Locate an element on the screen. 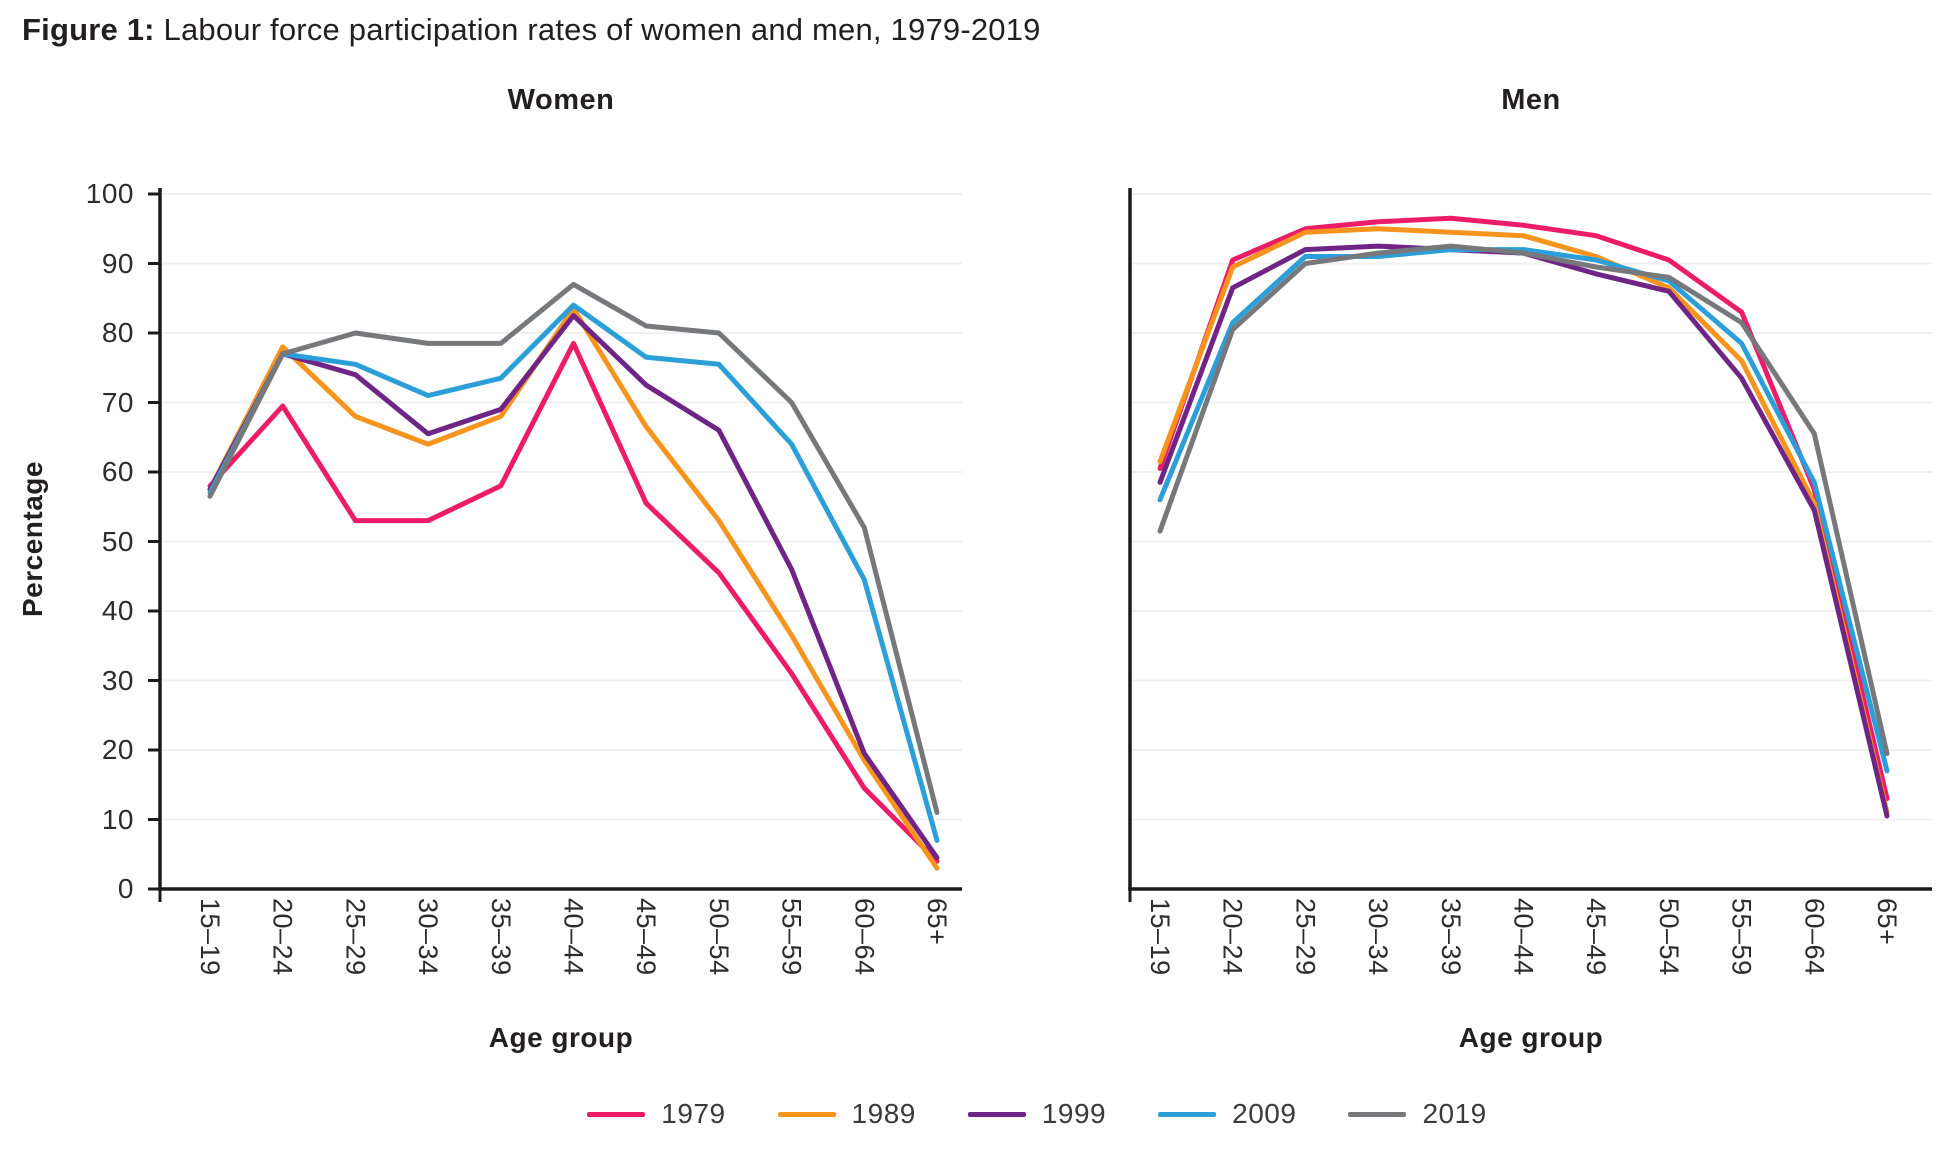 The height and width of the screenshot is (1166, 1944). y-tick-label: 20 is located at coordinates (117, 749).